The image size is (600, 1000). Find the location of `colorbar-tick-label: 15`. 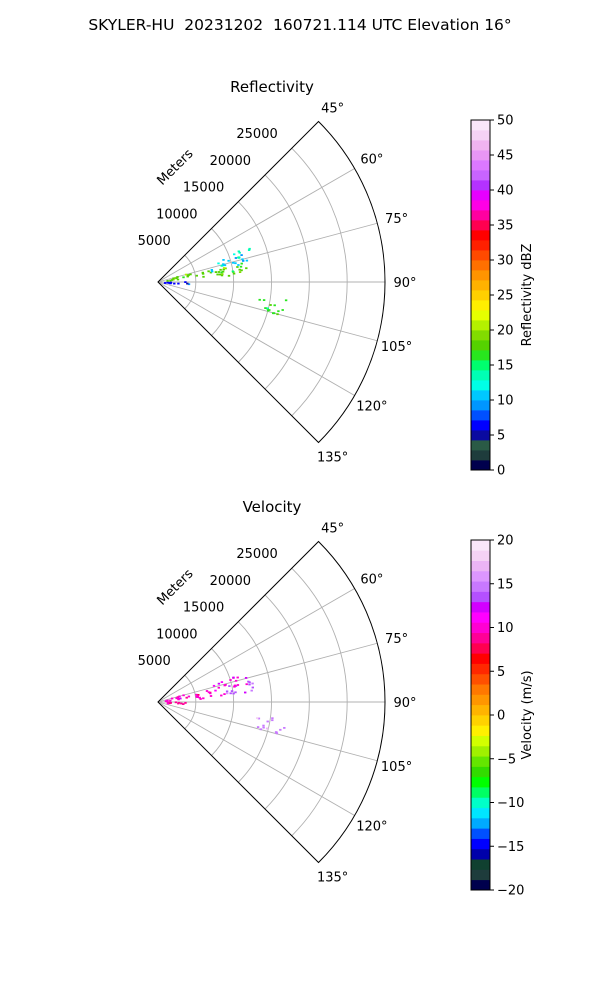

colorbar-tick-label: 15 is located at coordinates (505, 366).